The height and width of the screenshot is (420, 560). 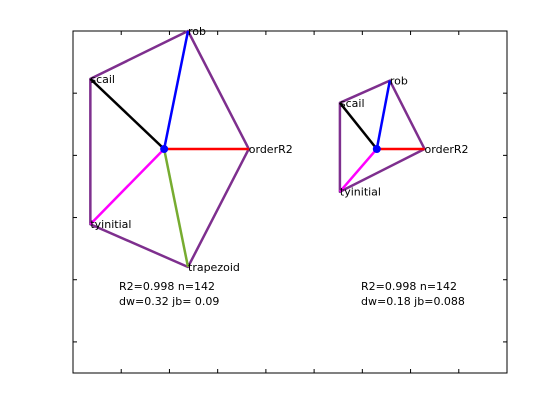 What do you see at coordinates (176, 208) in the screenshot?
I see `spoke-trapezoid` at bounding box center [176, 208].